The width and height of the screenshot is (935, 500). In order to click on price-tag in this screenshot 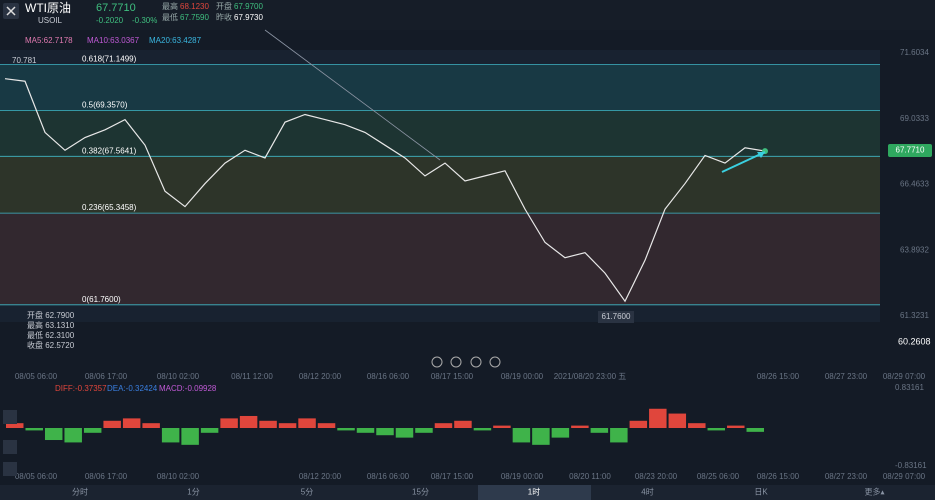, I will do `click(910, 150)`.